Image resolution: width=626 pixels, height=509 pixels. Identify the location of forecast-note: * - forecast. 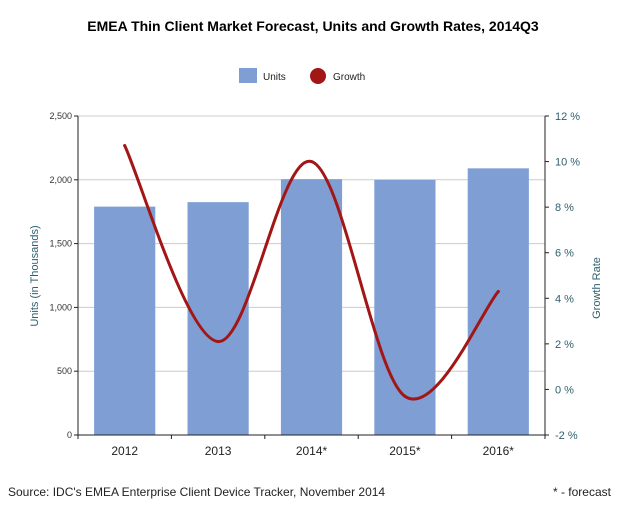
(582, 492).